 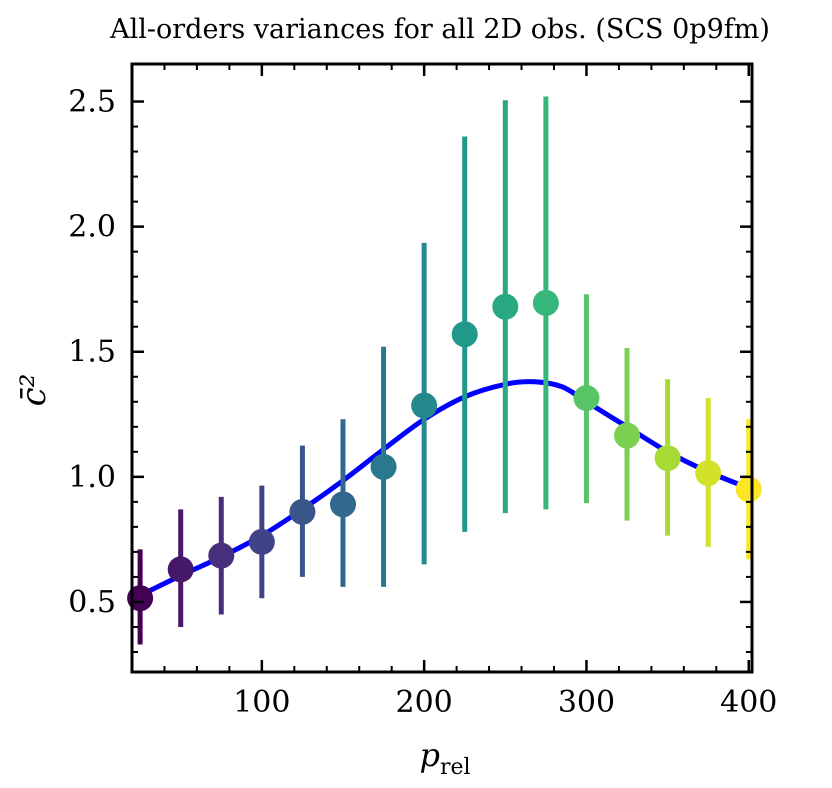 I want to click on x-tick-label: 200, so click(x=424, y=702).